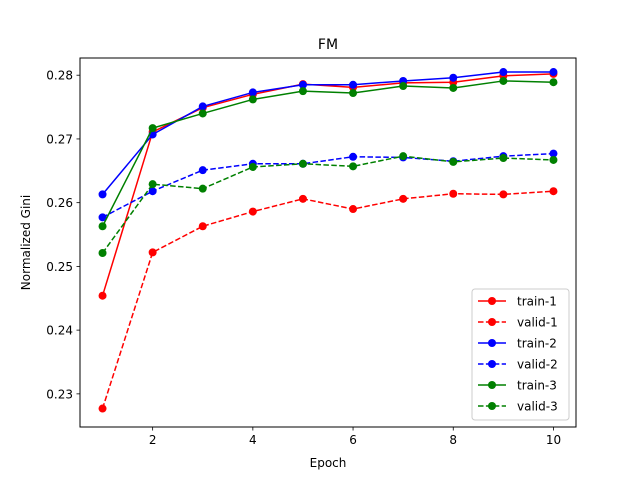  Describe the element at coordinates (453, 440) in the screenshot. I see `x-tick-label: 8` at that location.